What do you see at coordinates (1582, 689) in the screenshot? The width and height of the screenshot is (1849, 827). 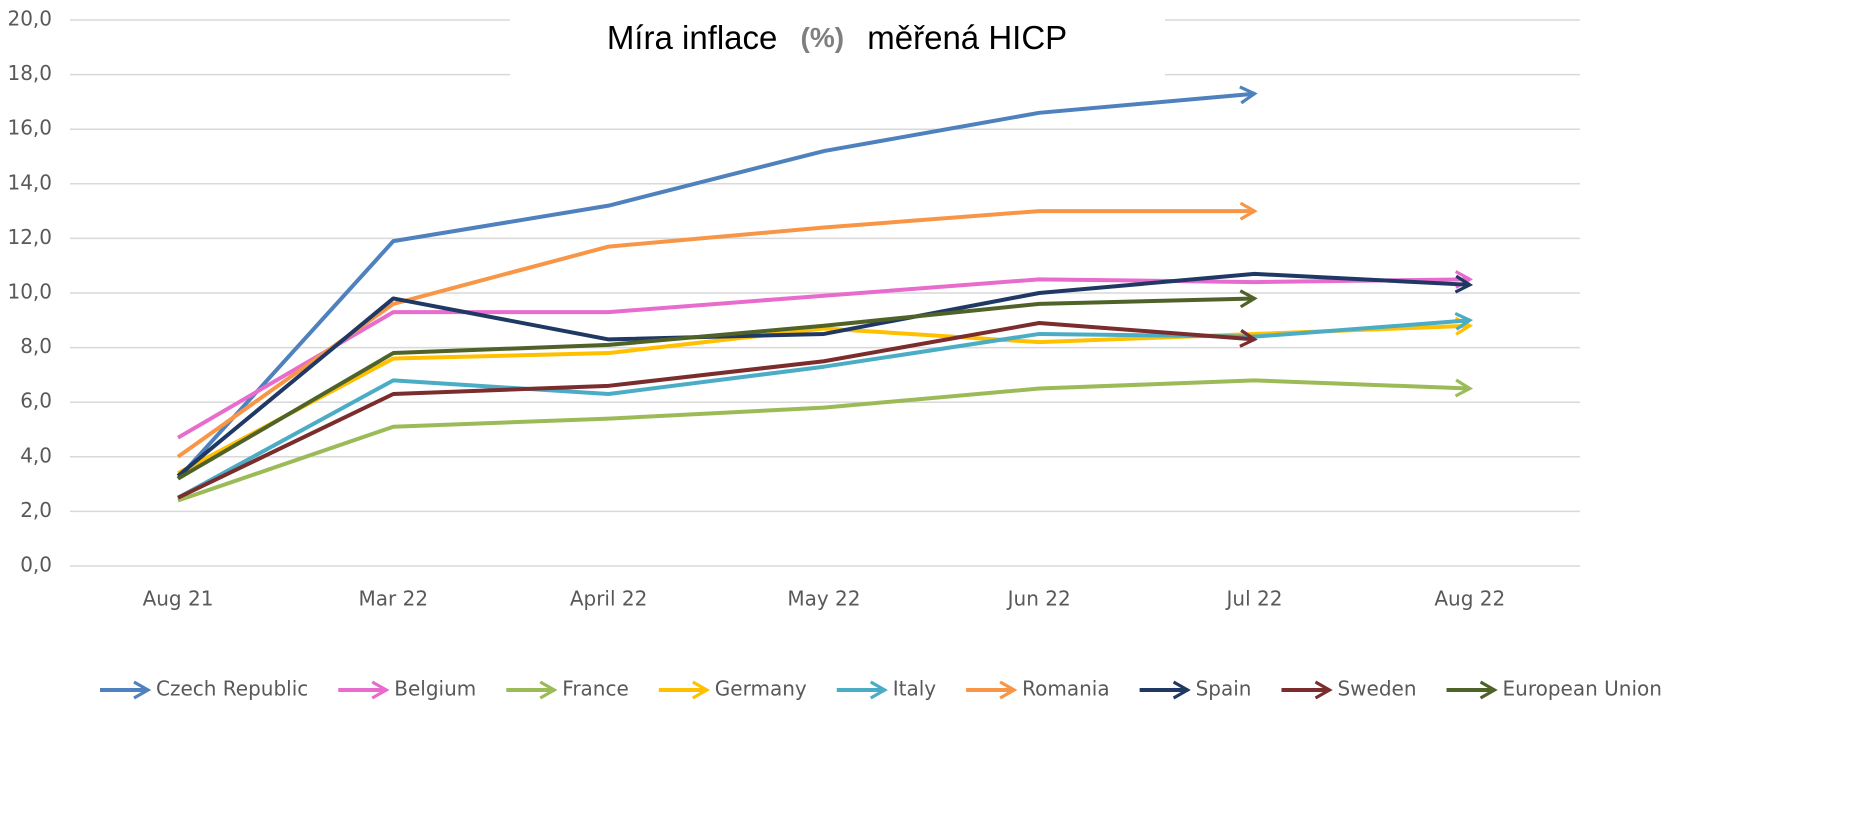 I see `legend-label: European Union` at bounding box center [1582, 689].